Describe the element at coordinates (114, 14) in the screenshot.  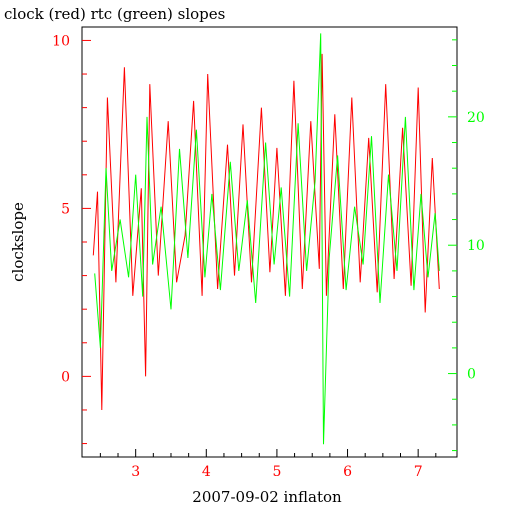
I see `chart-title: clock (red) rtc (green) slopes` at that location.